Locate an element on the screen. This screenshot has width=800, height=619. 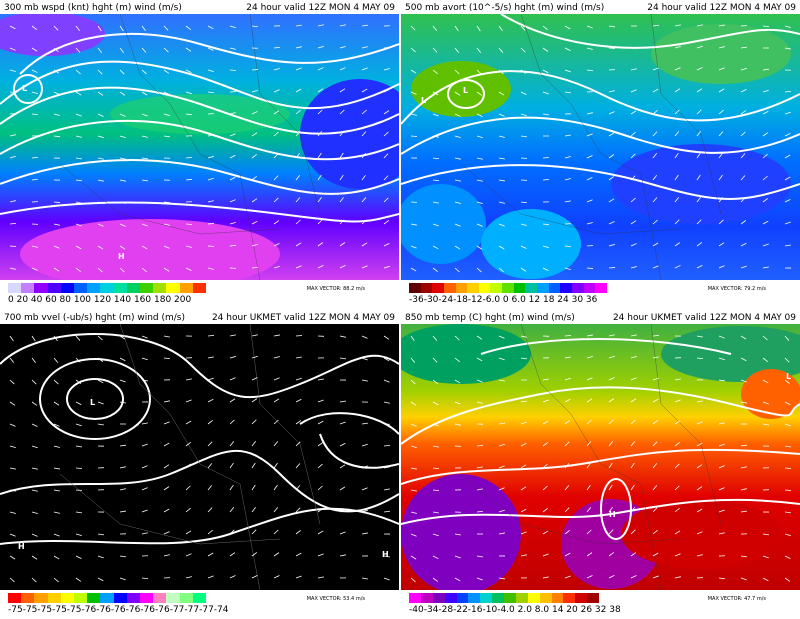
max-vector: MAX VECTOR: 79.2 m/s is located at coordinates (736, 289).